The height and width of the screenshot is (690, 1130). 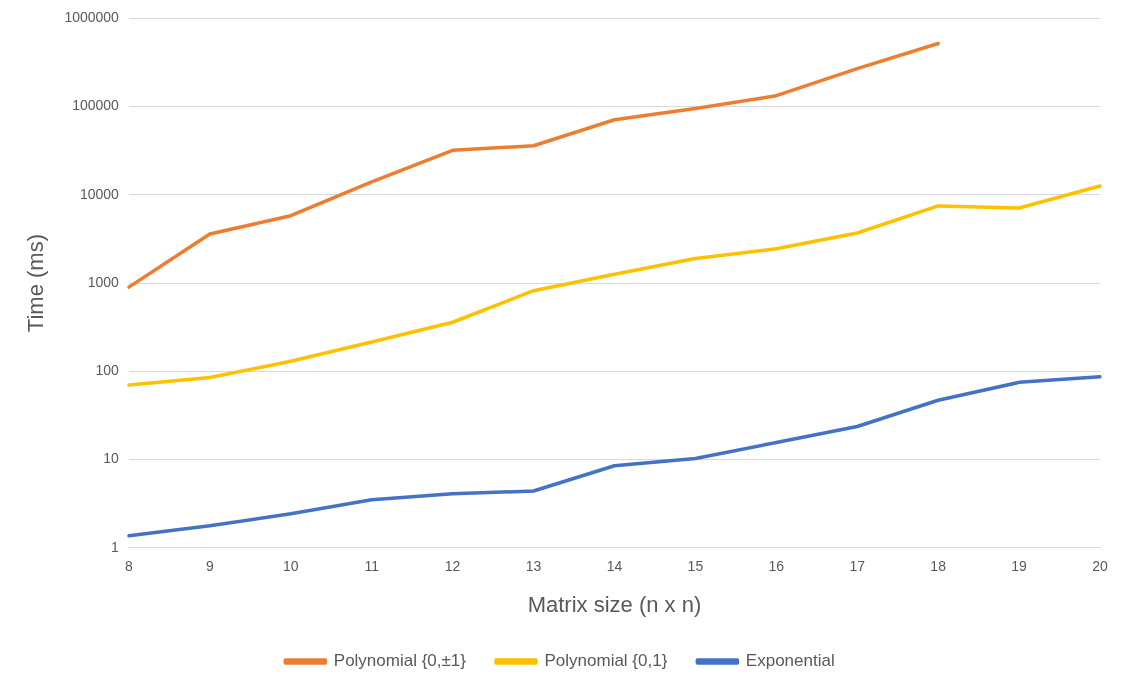 I want to click on x-tick-label: 16, so click(x=776, y=566).